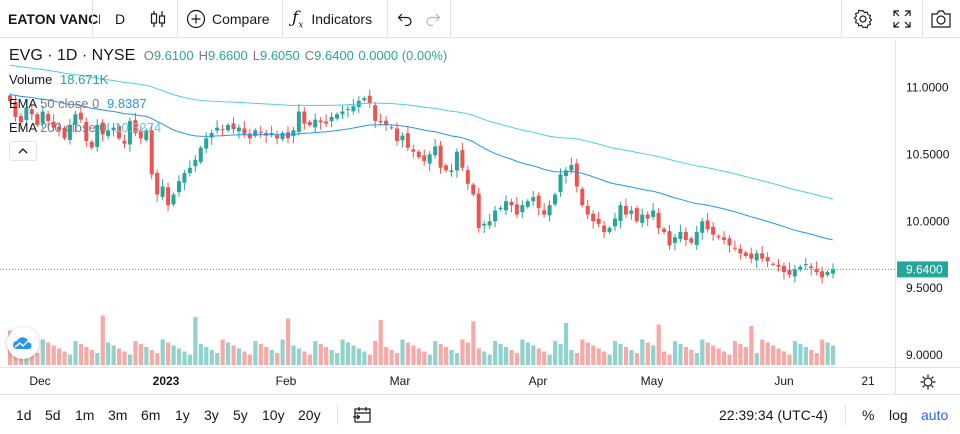 This screenshot has height=434, width=960. What do you see at coordinates (158, 19) in the screenshot?
I see `chart-type-button` at bounding box center [158, 19].